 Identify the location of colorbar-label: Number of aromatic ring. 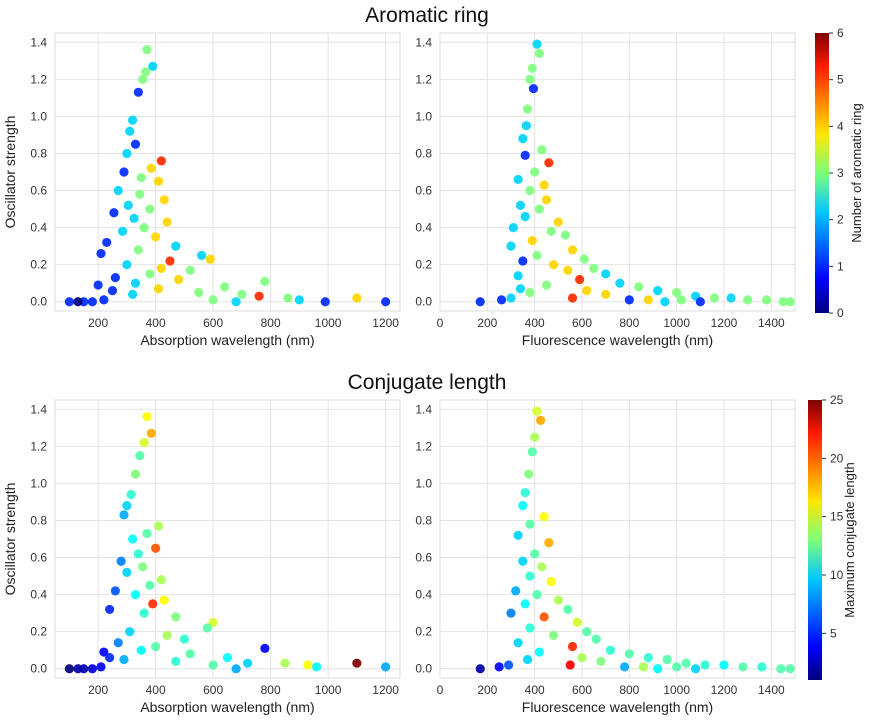
(856, 172).